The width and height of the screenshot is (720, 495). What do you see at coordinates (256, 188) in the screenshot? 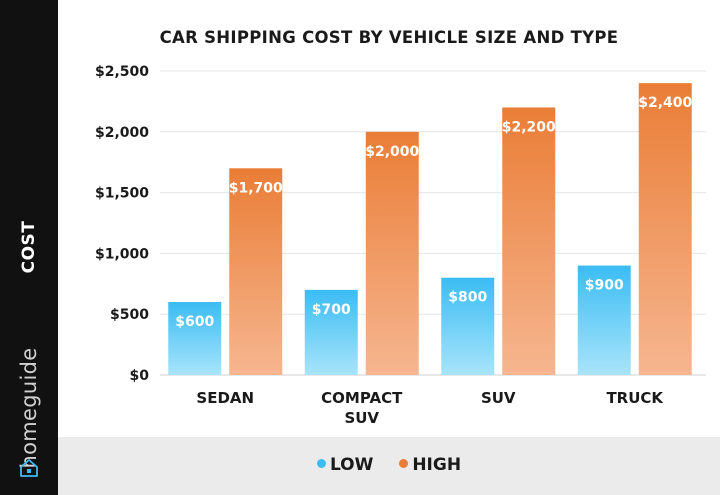
I see `data-label-high: $1,700` at bounding box center [256, 188].